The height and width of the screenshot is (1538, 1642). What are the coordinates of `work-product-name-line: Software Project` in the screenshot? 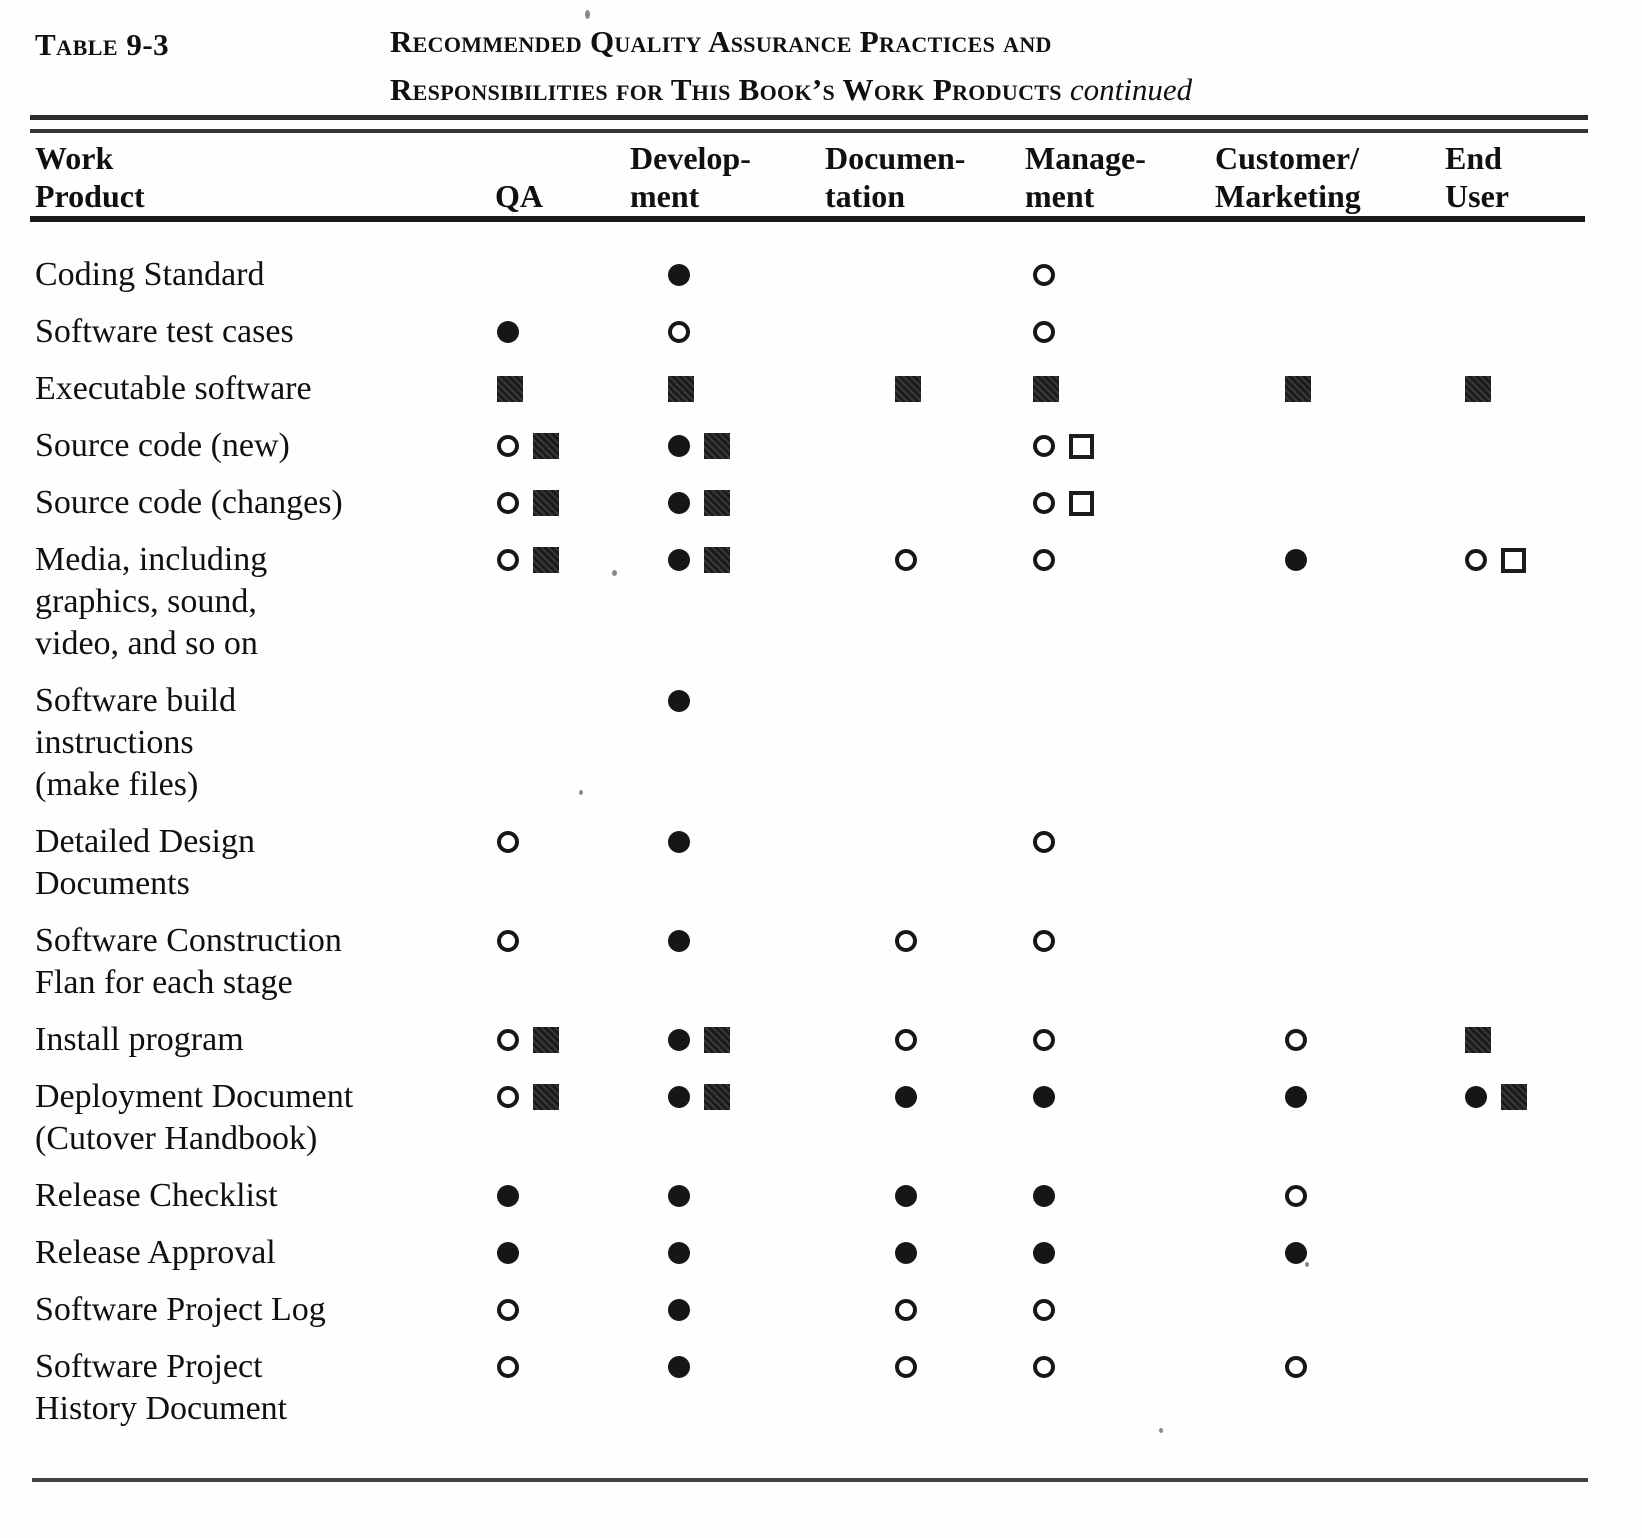 It's located at (149, 1366).